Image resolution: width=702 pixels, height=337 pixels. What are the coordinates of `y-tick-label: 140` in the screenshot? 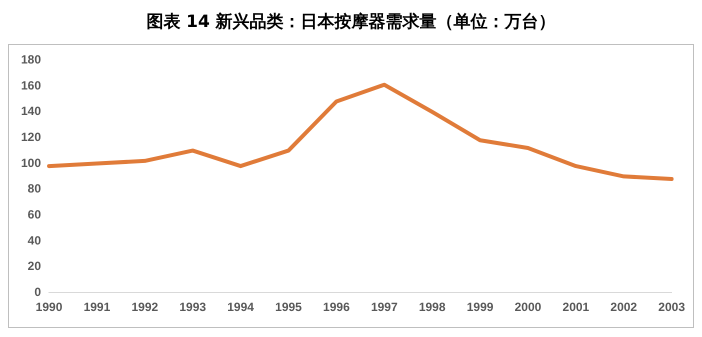 It's located at (31, 111).